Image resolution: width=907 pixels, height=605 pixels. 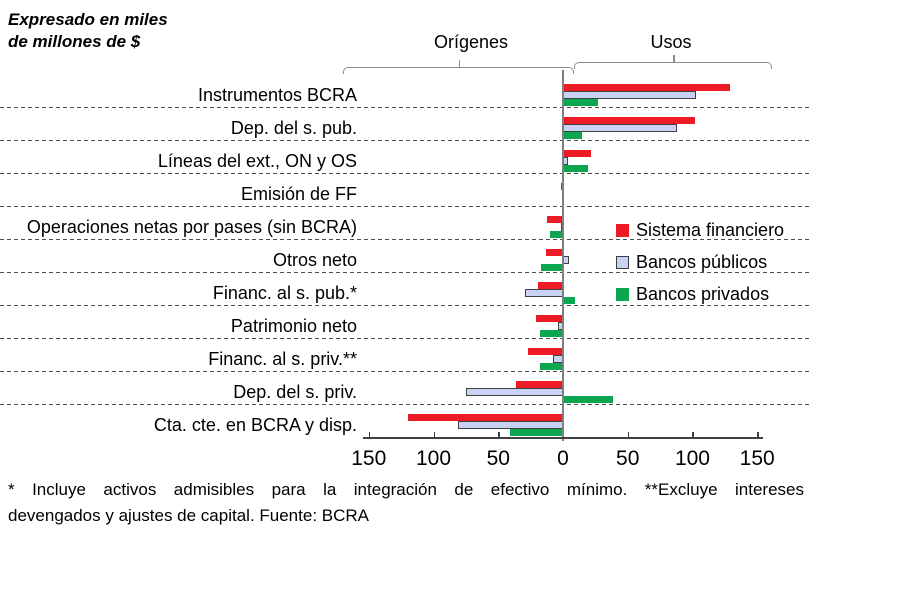 What do you see at coordinates (88, 31) in the screenshot?
I see `chart-title: Expresado en miles de millones de $` at bounding box center [88, 31].